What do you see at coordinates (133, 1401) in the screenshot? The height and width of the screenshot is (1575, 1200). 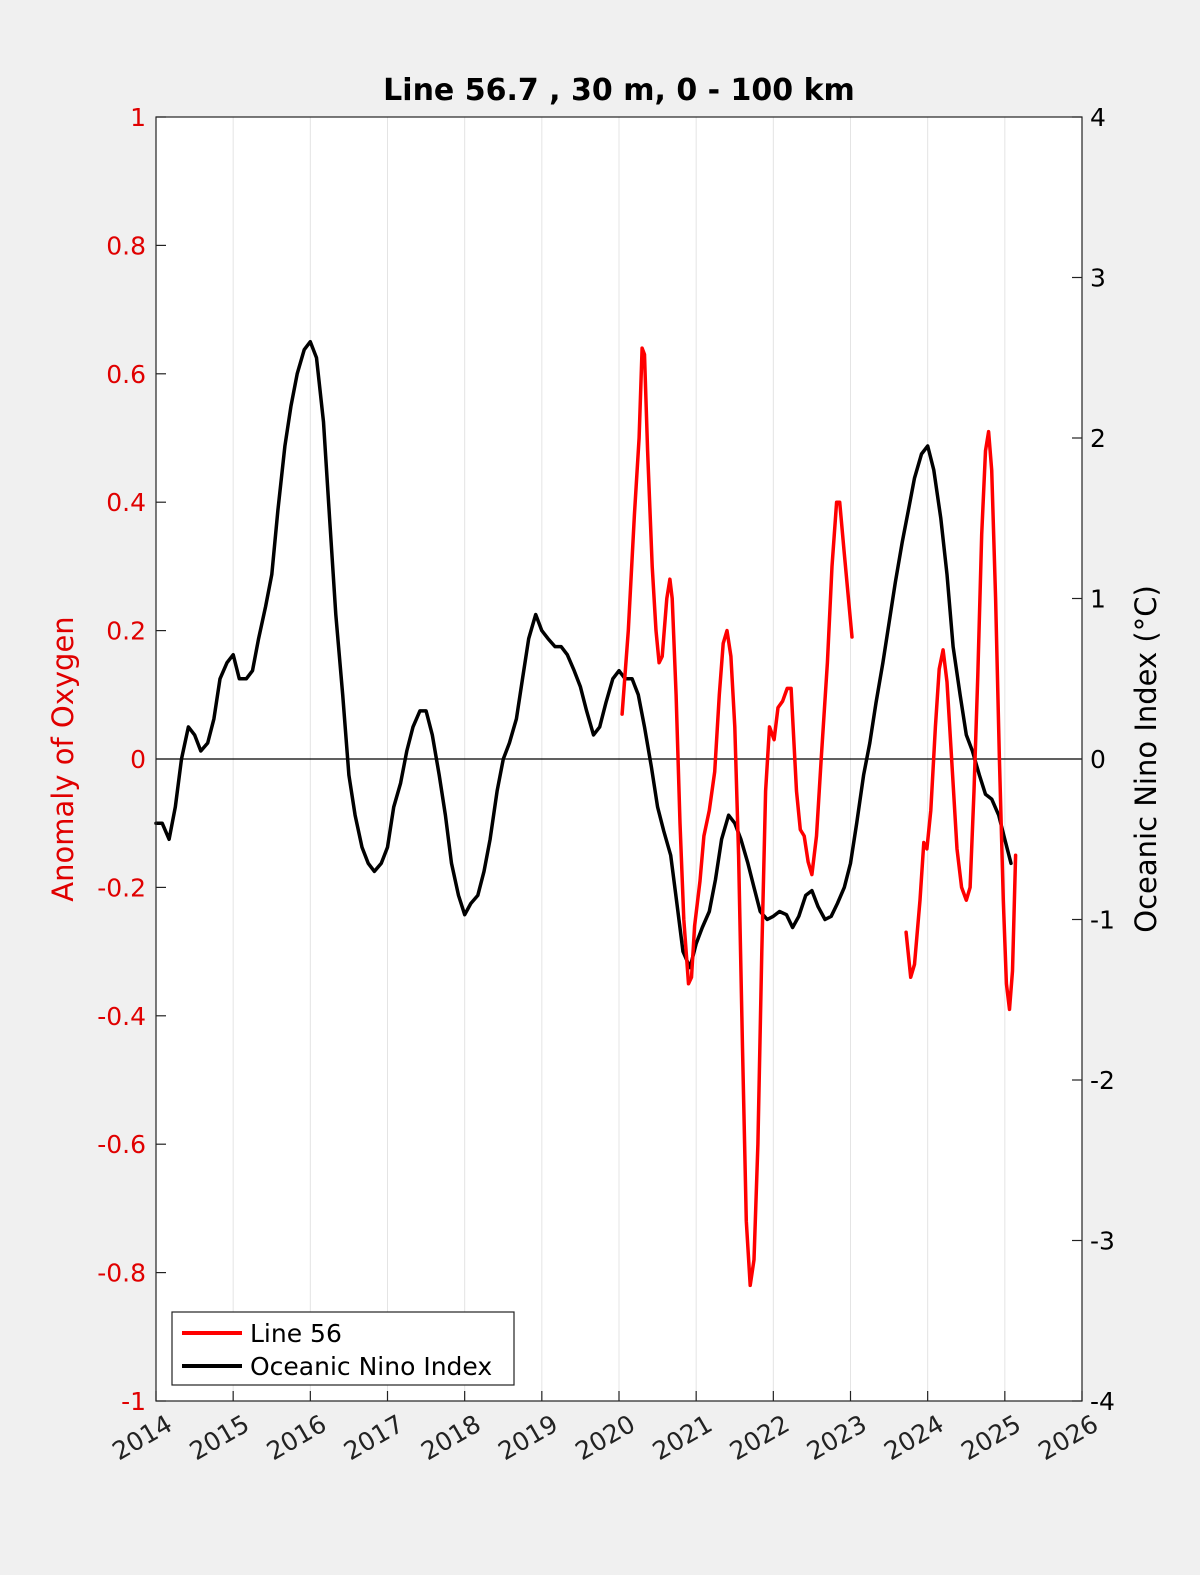 I see `left-tick-label--1: -1` at bounding box center [133, 1401].